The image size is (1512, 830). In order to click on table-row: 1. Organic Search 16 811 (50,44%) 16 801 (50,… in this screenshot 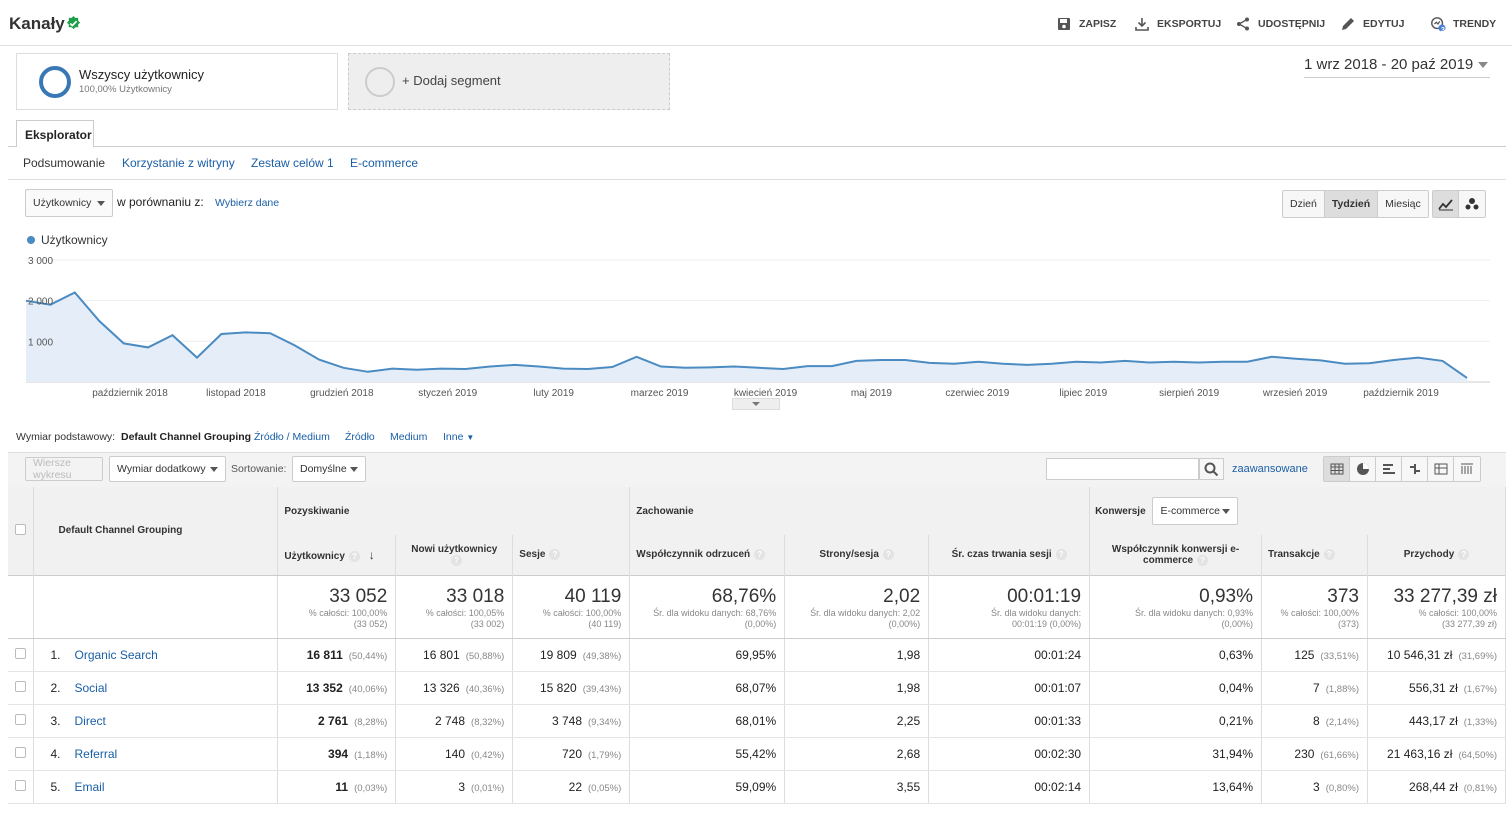, I will do `click(757, 655)`.